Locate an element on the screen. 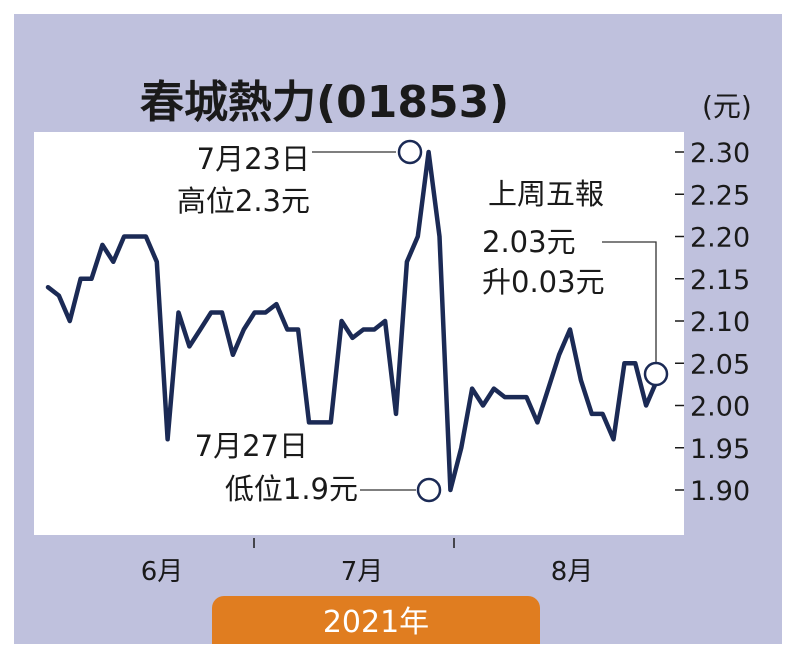  y-axis-ticks: 2.30 2.25 2.20 2.15 2.10 2.05 2.00 1.95 1.90 is located at coordinates (712, 322).